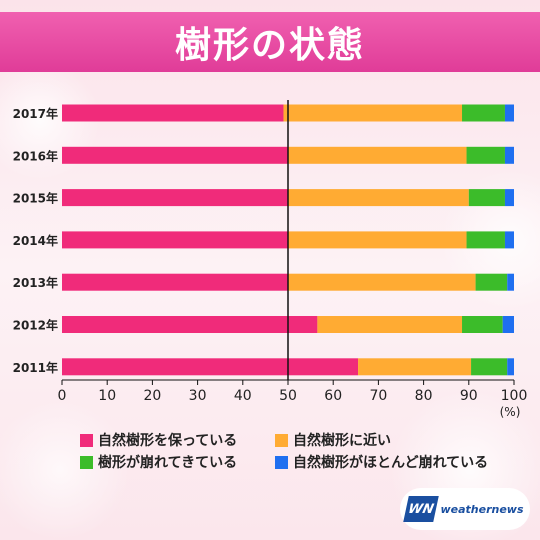 This screenshot has width=540, height=540. Describe the element at coordinates (152, 396) in the screenshot. I see `x-tick-label: 20` at that location.